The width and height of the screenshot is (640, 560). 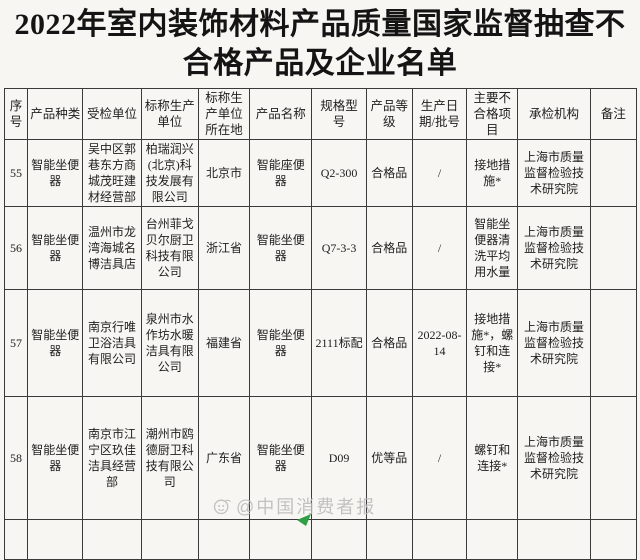 What do you see at coordinates (281, 173) in the screenshot?
I see `cell-product-name: 智能座便器` at bounding box center [281, 173].